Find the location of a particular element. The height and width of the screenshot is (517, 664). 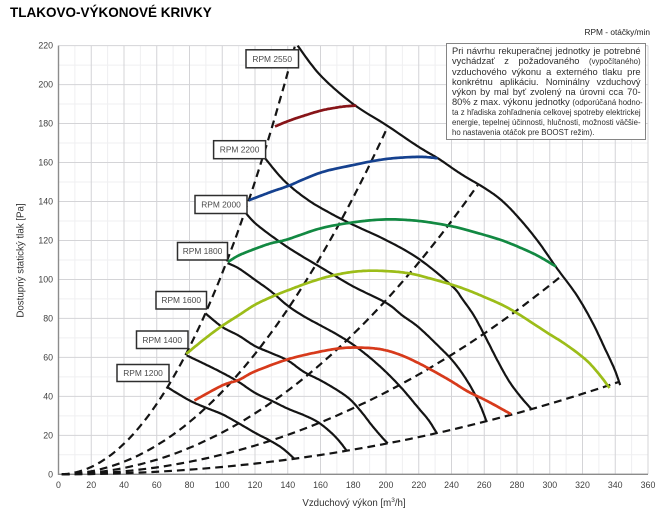

svg-text: RPM 2200 is located at coordinates (240, 150).